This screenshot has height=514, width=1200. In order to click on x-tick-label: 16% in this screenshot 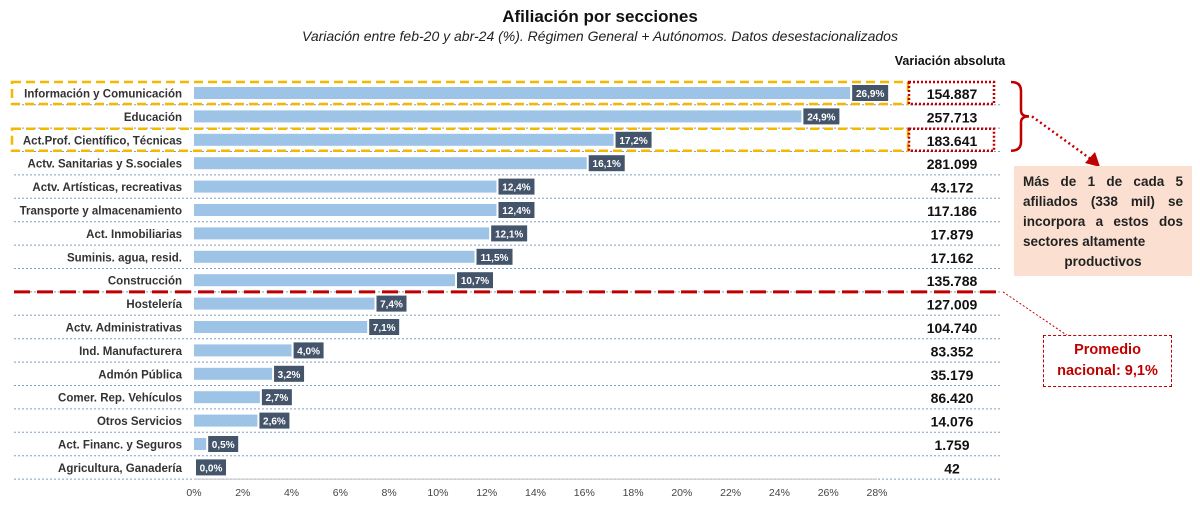, I will do `click(584, 493)`.